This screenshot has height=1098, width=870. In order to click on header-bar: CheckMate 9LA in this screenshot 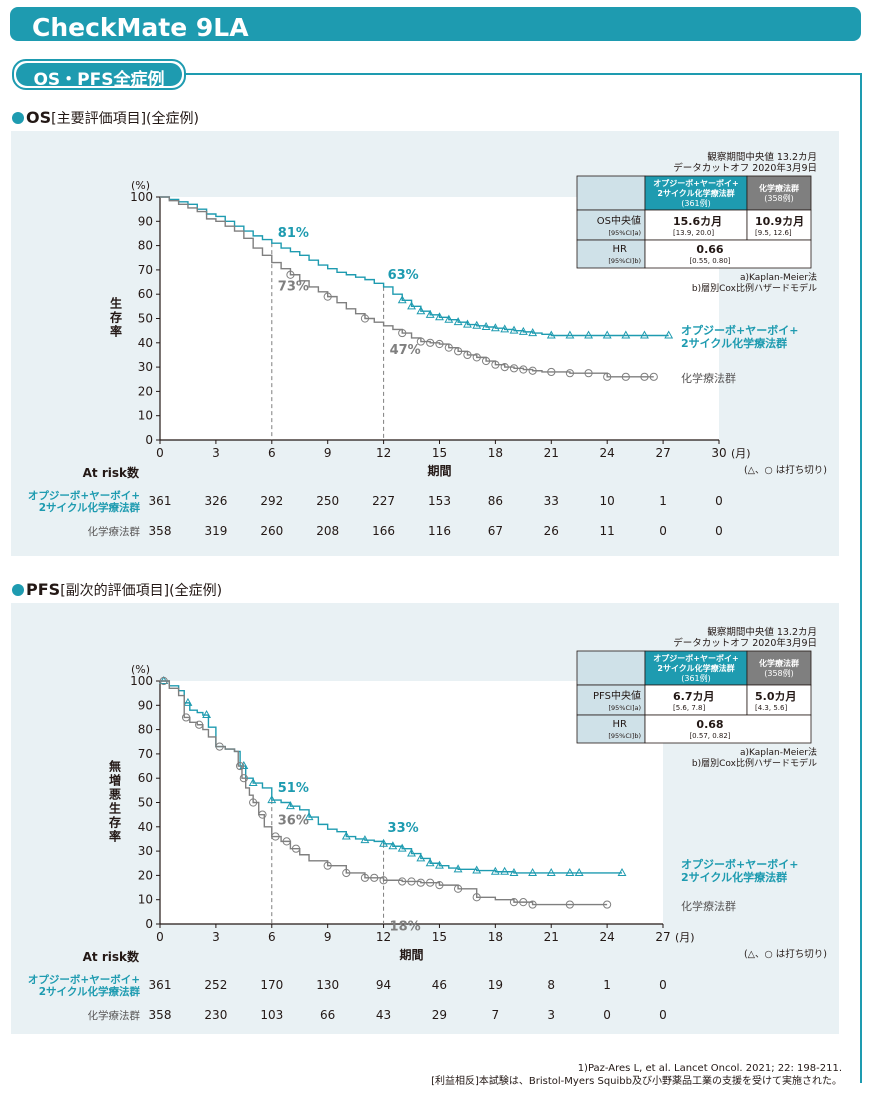, I will do `click(435, 24)`.